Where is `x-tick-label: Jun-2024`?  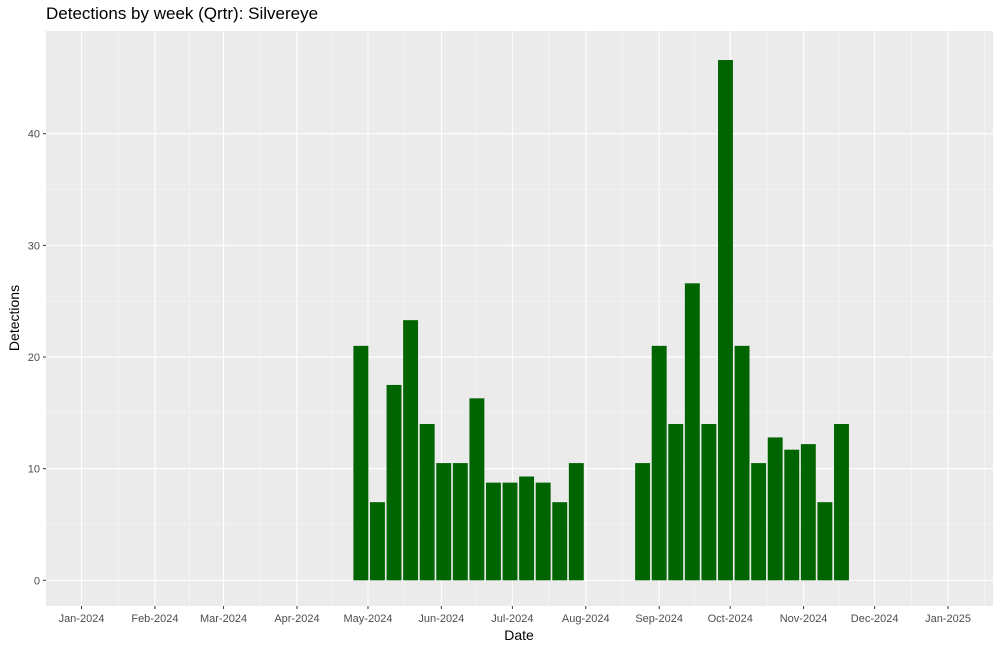 x-tick-label: Jun-2024 is located at coordinates (441, 619).